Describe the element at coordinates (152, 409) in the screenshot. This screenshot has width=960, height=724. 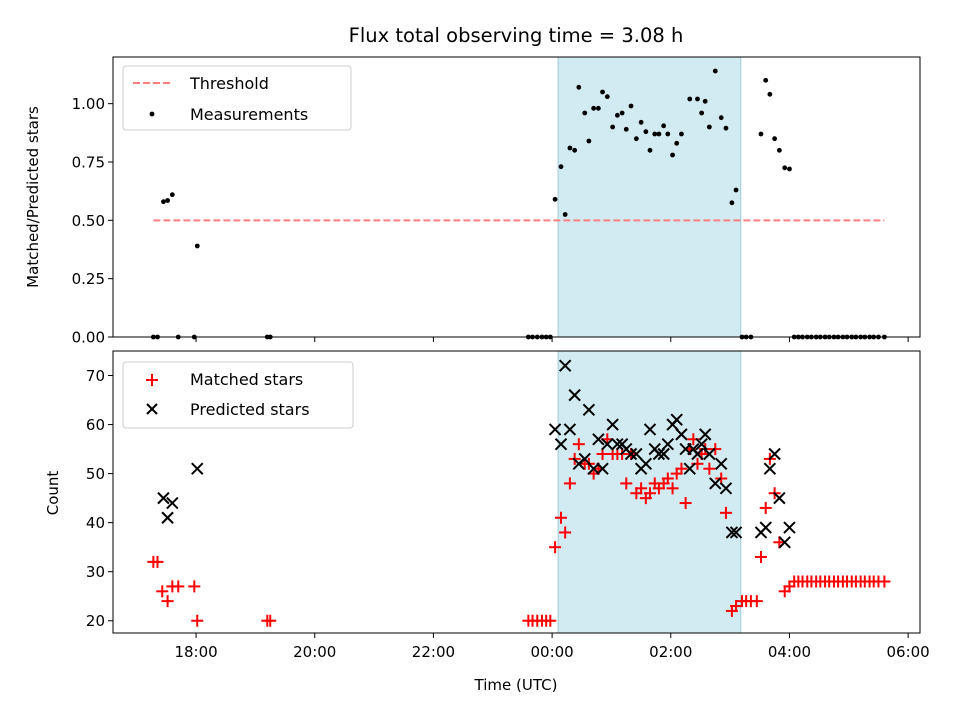
I see `legend-predicted-swatch` at that location.